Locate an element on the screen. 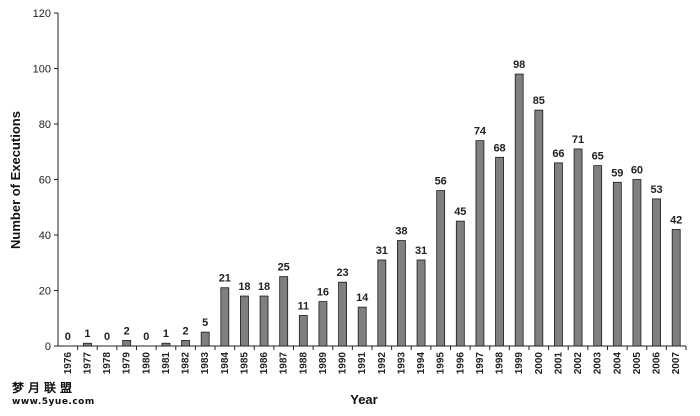 The width and height of the screenshot is (700, 416). watermark-text: 梦月联盟 is located at coordinates (44, 388).